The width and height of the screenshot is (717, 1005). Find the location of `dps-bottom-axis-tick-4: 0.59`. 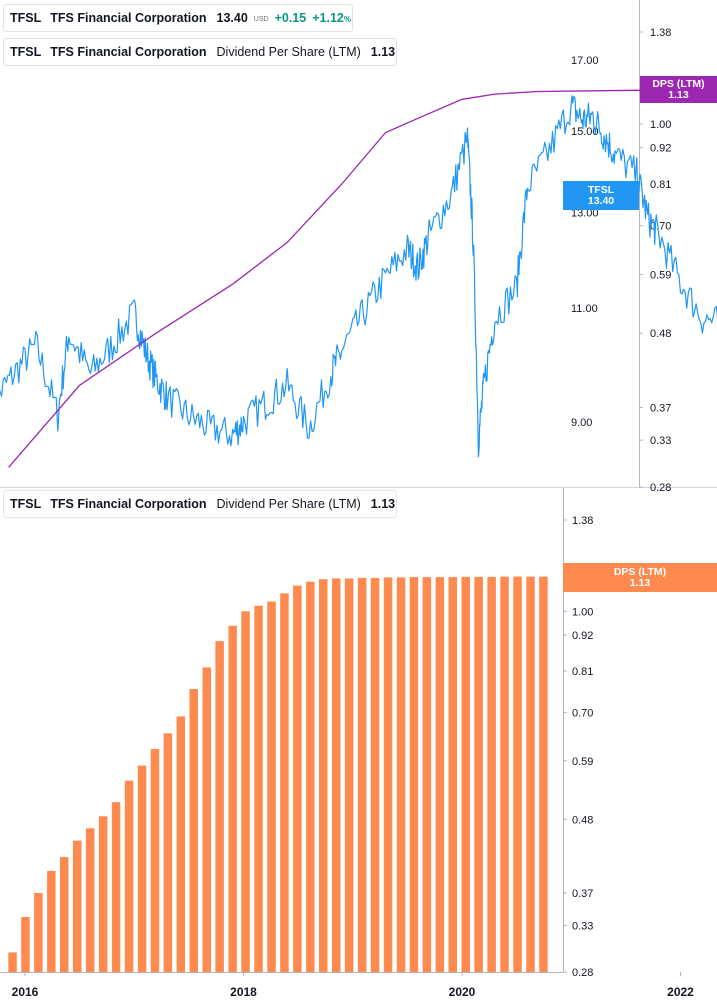

dps-bottom-axis-tick-4: 0.59 is located at coordinates (582, 762).